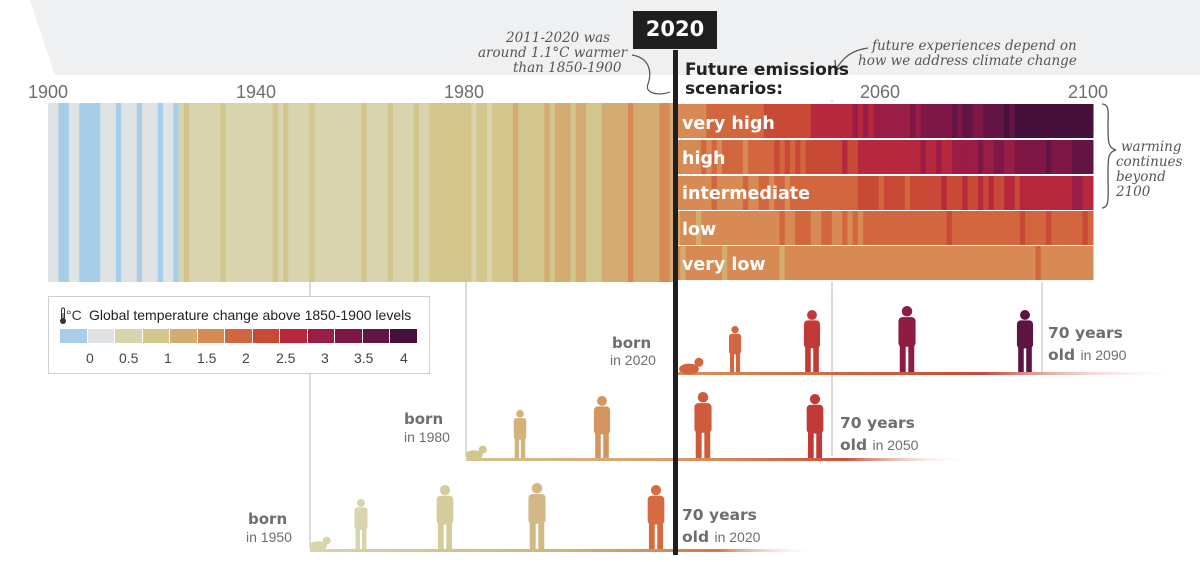  I want to click on scenario-stripe-0-2035, so click(756, 121).